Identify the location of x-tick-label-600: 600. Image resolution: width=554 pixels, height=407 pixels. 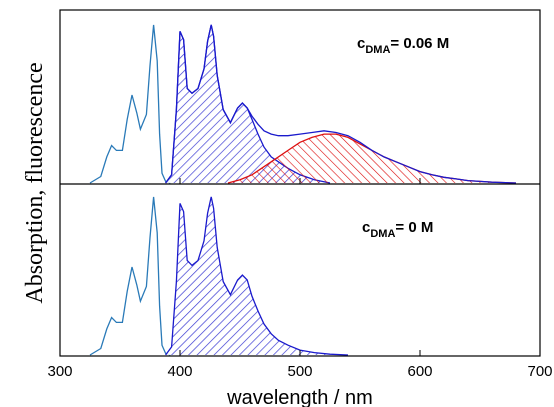
(419, 371).